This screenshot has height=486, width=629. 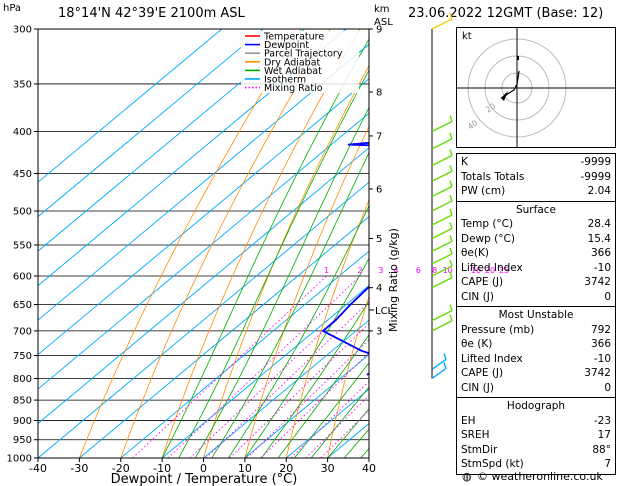 What do you see at coordinates (22, 421) in the screenshot?
I see `y-tick-label: 900` at bounding box center [22, 421].